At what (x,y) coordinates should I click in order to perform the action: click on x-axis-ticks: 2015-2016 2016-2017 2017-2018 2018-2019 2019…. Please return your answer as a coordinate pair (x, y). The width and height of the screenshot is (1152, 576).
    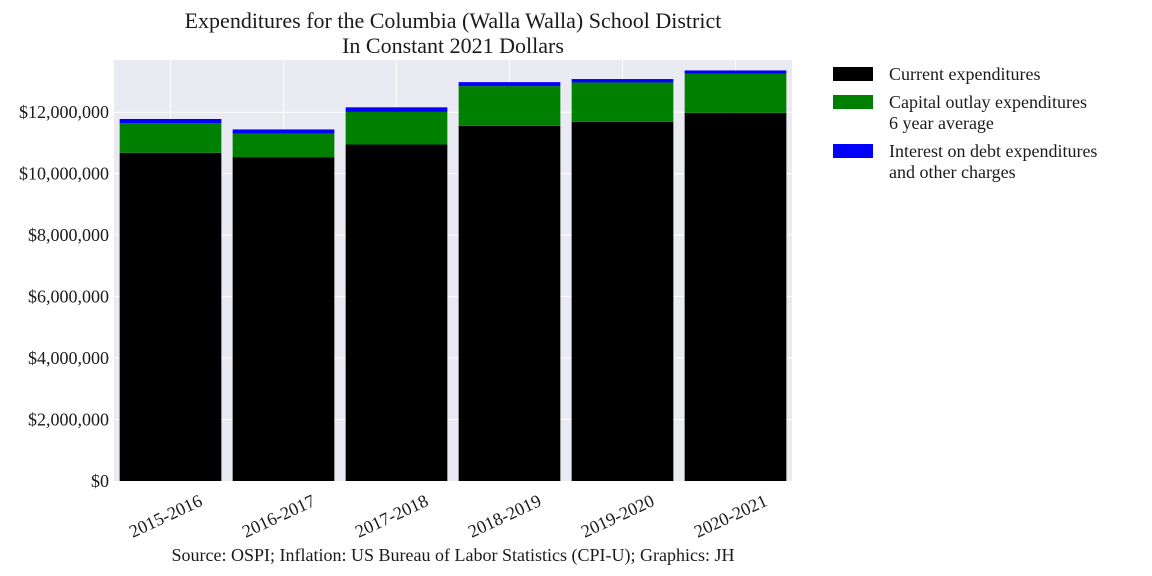
    Looking at the image, I should click on (448, 515).